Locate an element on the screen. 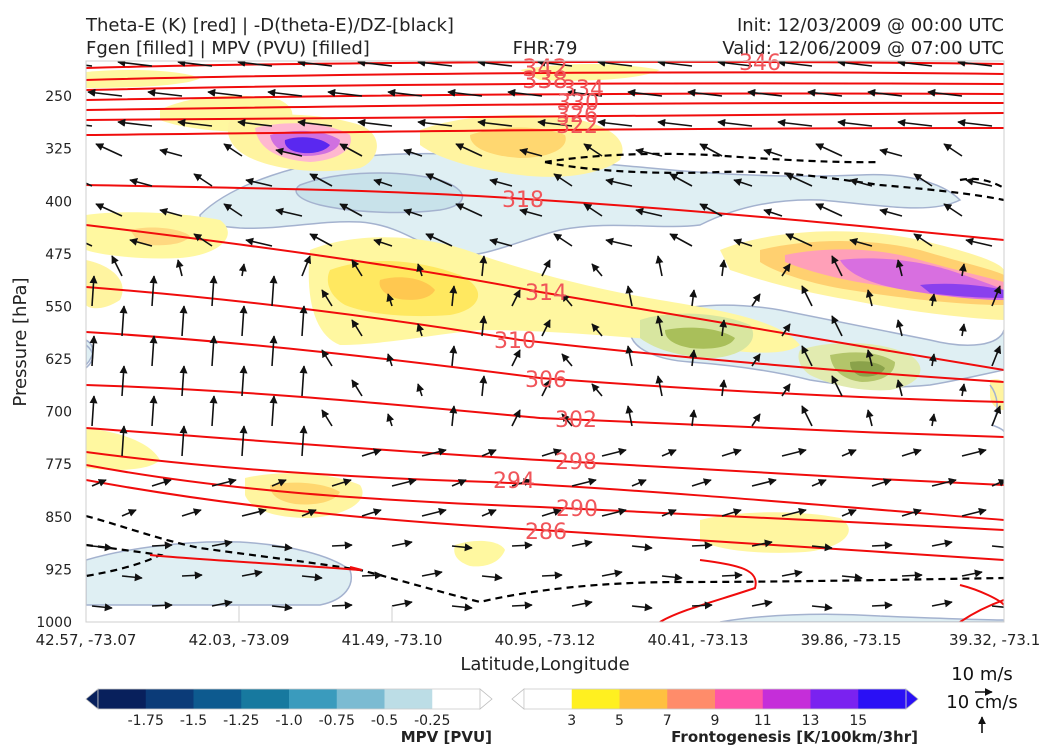 The height and width of the screenshot is (754, 1050). theta-e-label: 306 is located at coordinates (546, 380).